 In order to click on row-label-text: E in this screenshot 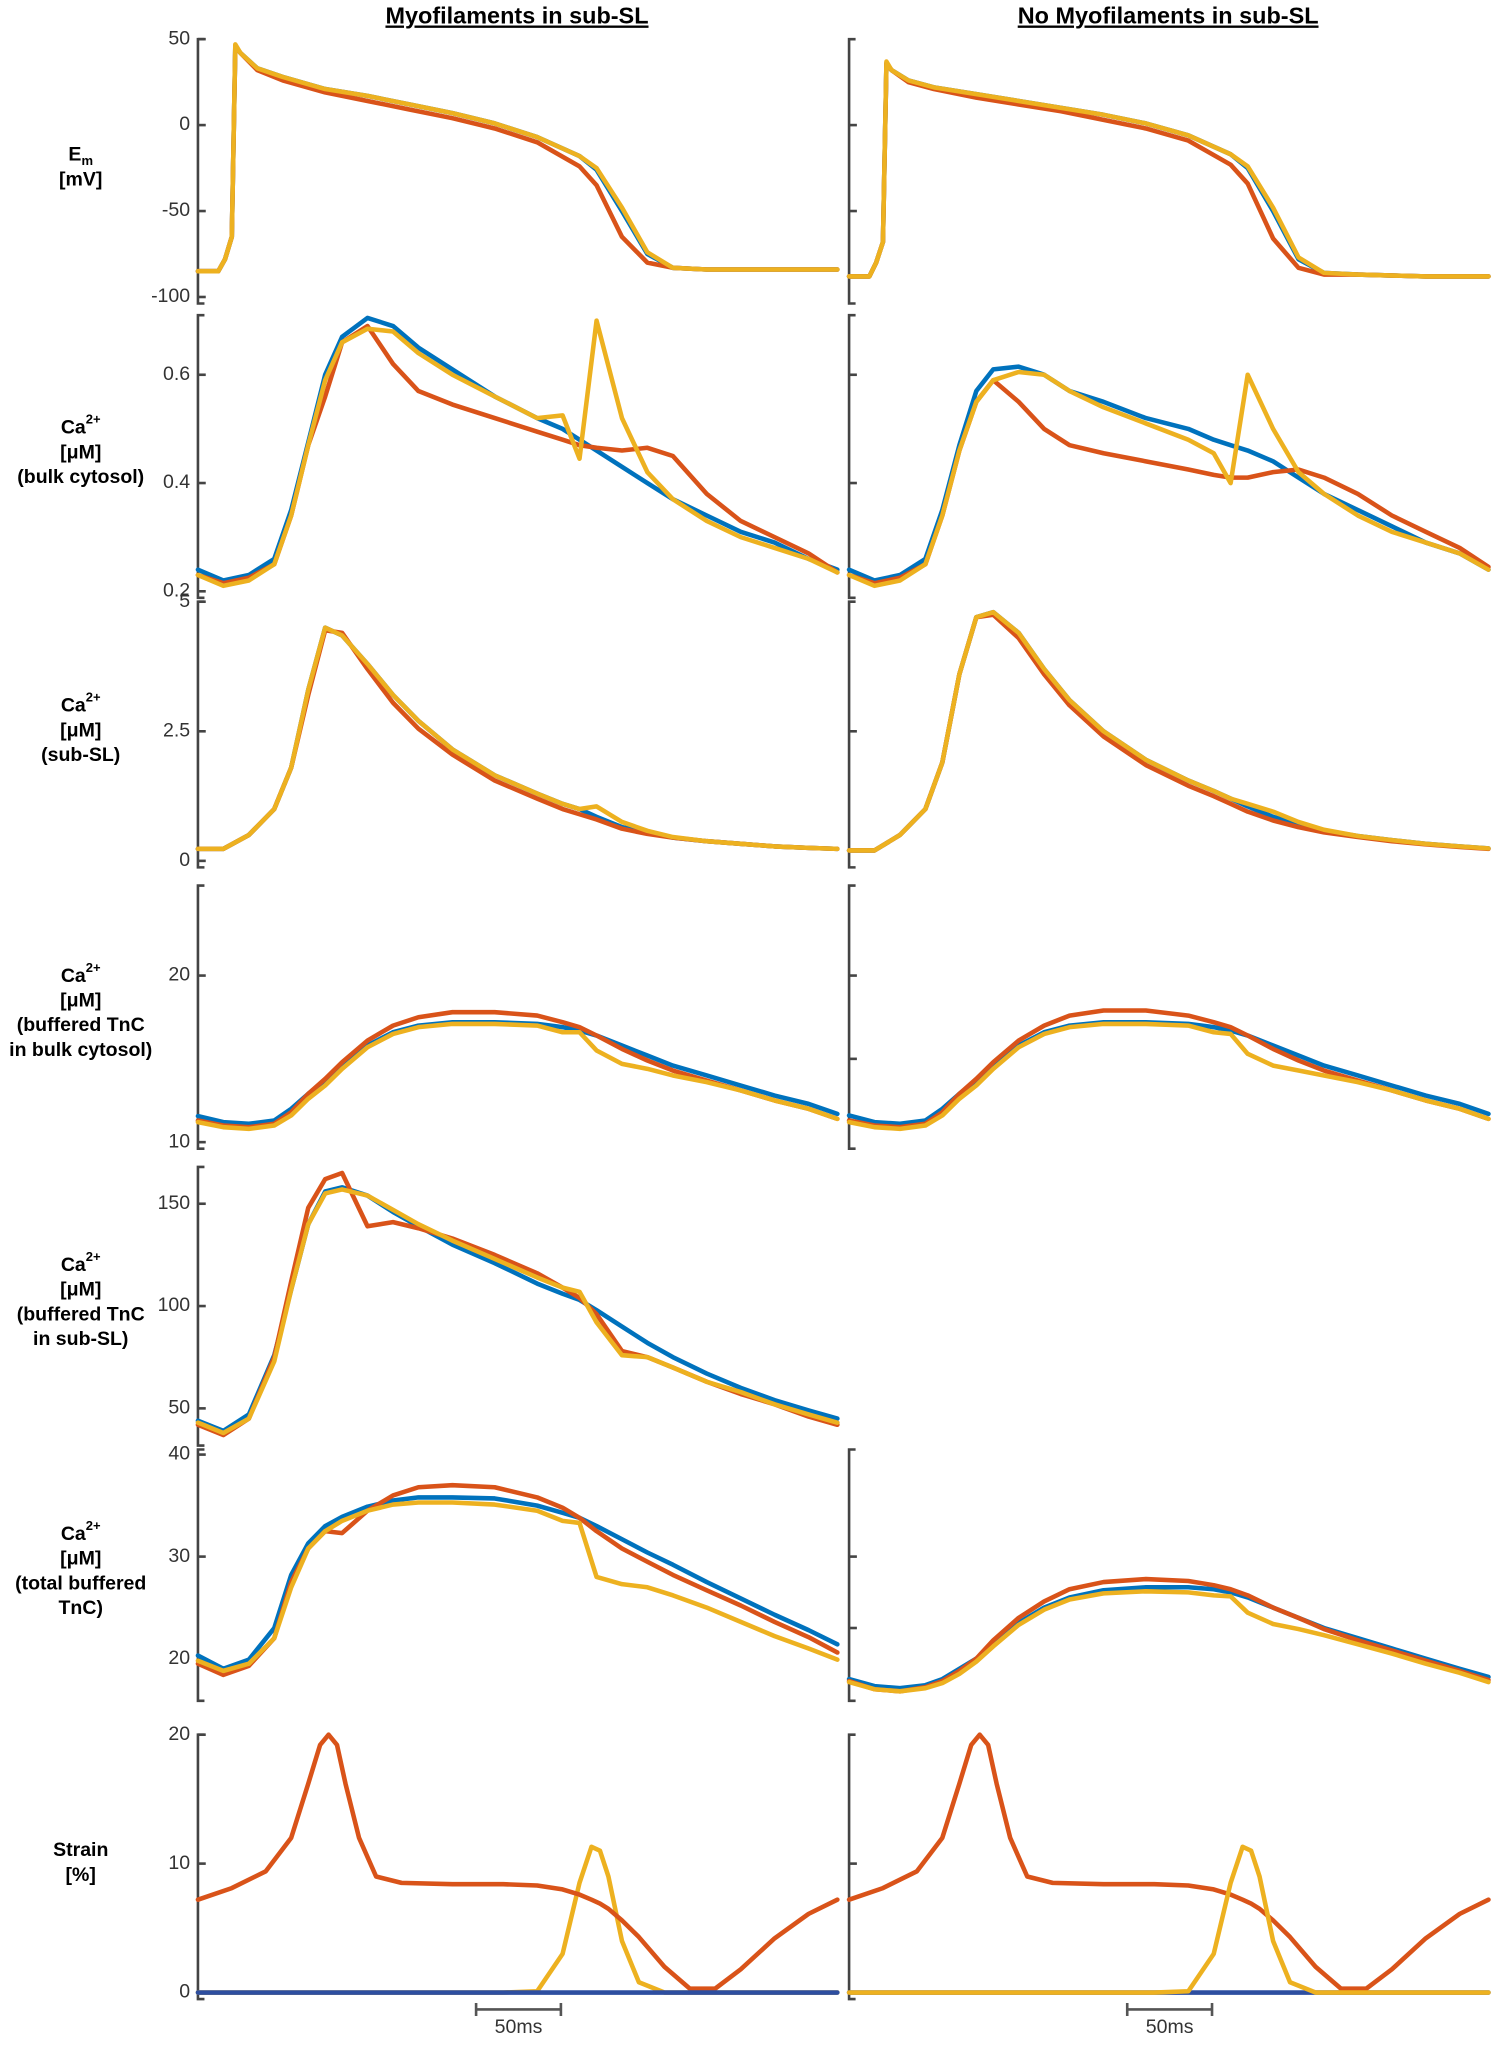, I will do `click(74, 155)`.